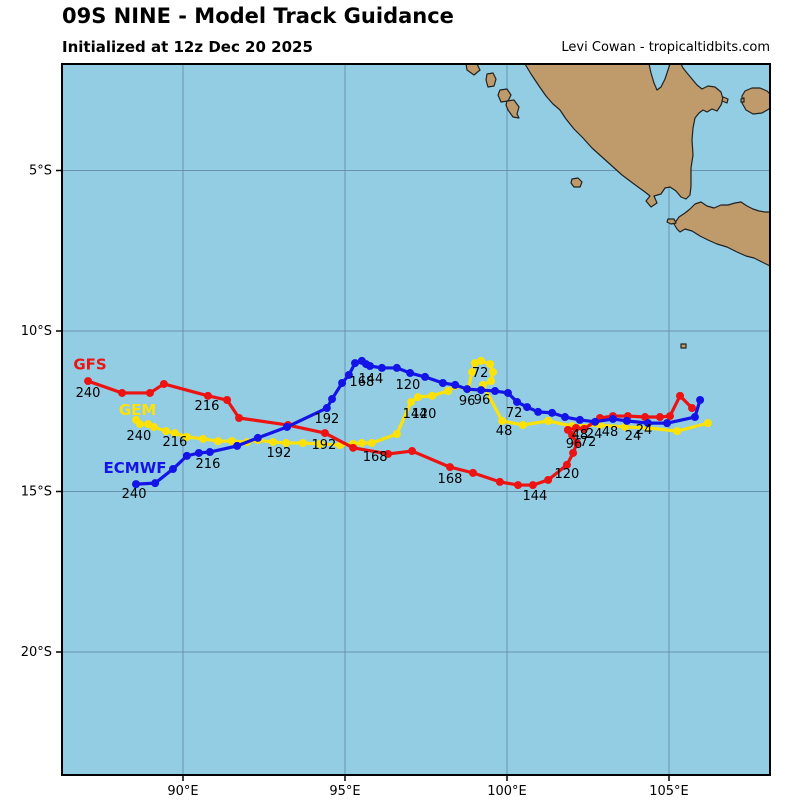 The width and height of the screenshot is (800, 800). Describe the element at coordinates (326, 419) in the screenshot. I see `hour-label-ecmwf-192: 192` at that location.